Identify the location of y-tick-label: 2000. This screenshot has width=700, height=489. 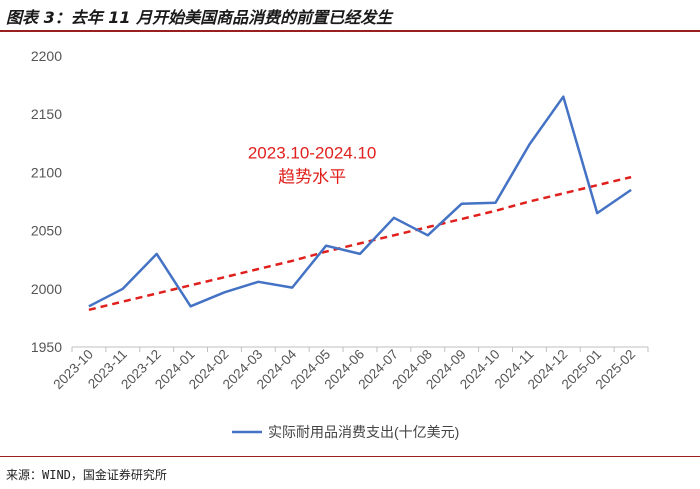
(46, 289).